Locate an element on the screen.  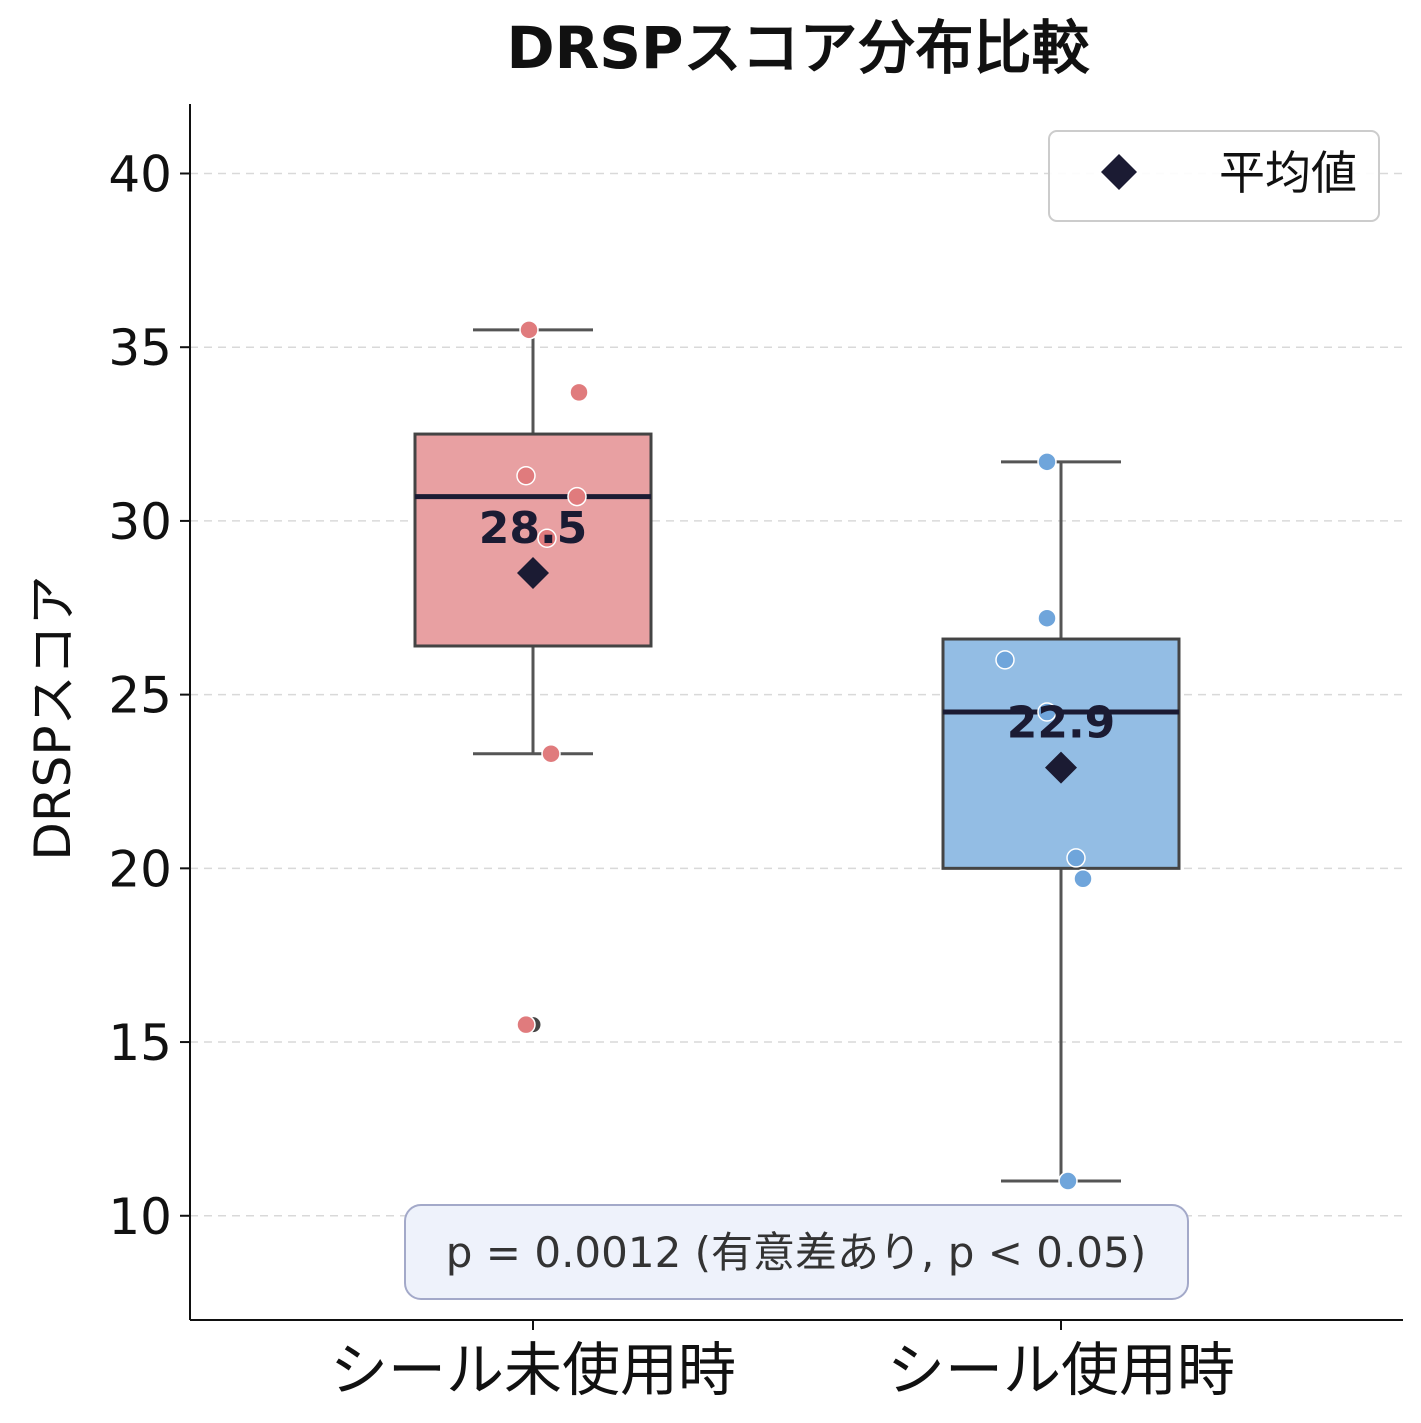
legend: 平均値 is located at coordinates (1214, 176).